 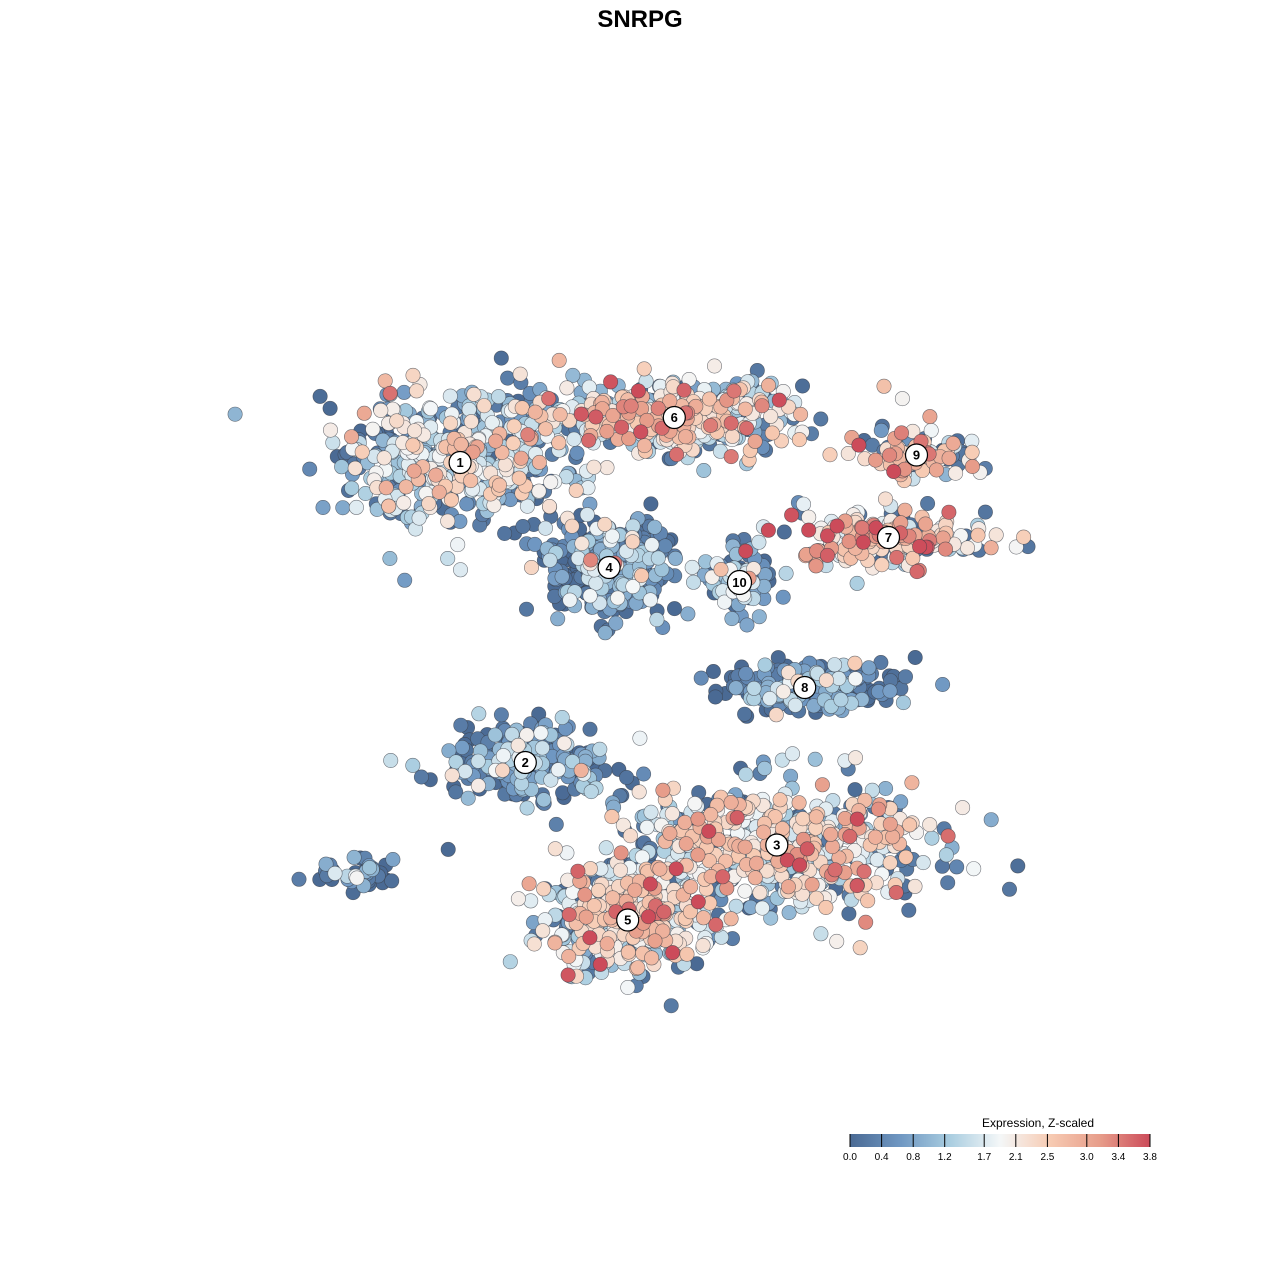 I want to click on cluster-label-2: 2, so click(x=525, y=762).